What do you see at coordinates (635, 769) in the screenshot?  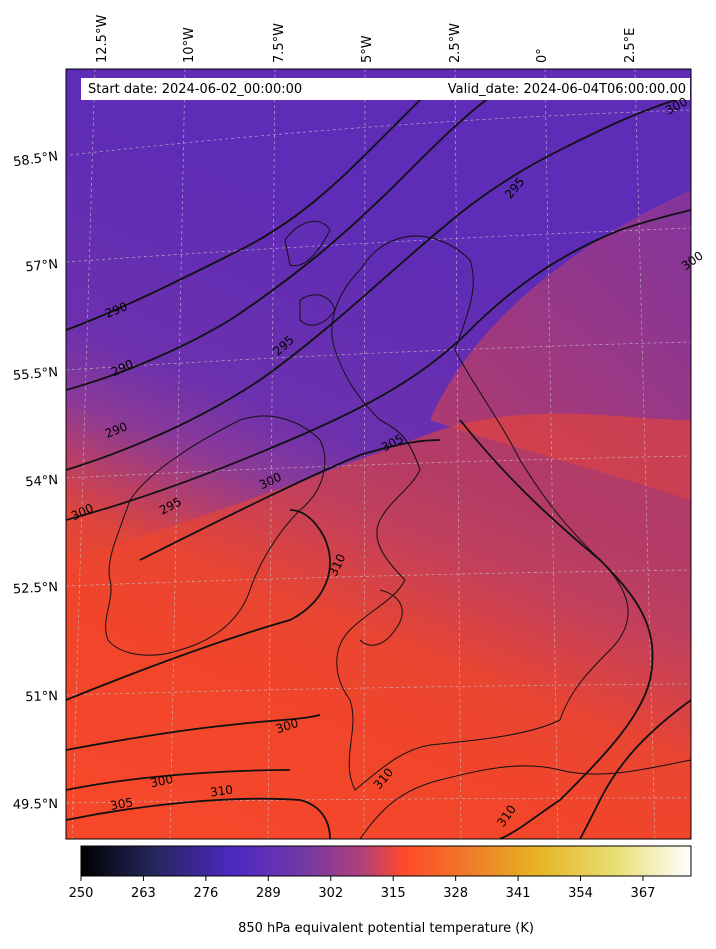 I see `contour-310f` at bounding box center [635, 769].